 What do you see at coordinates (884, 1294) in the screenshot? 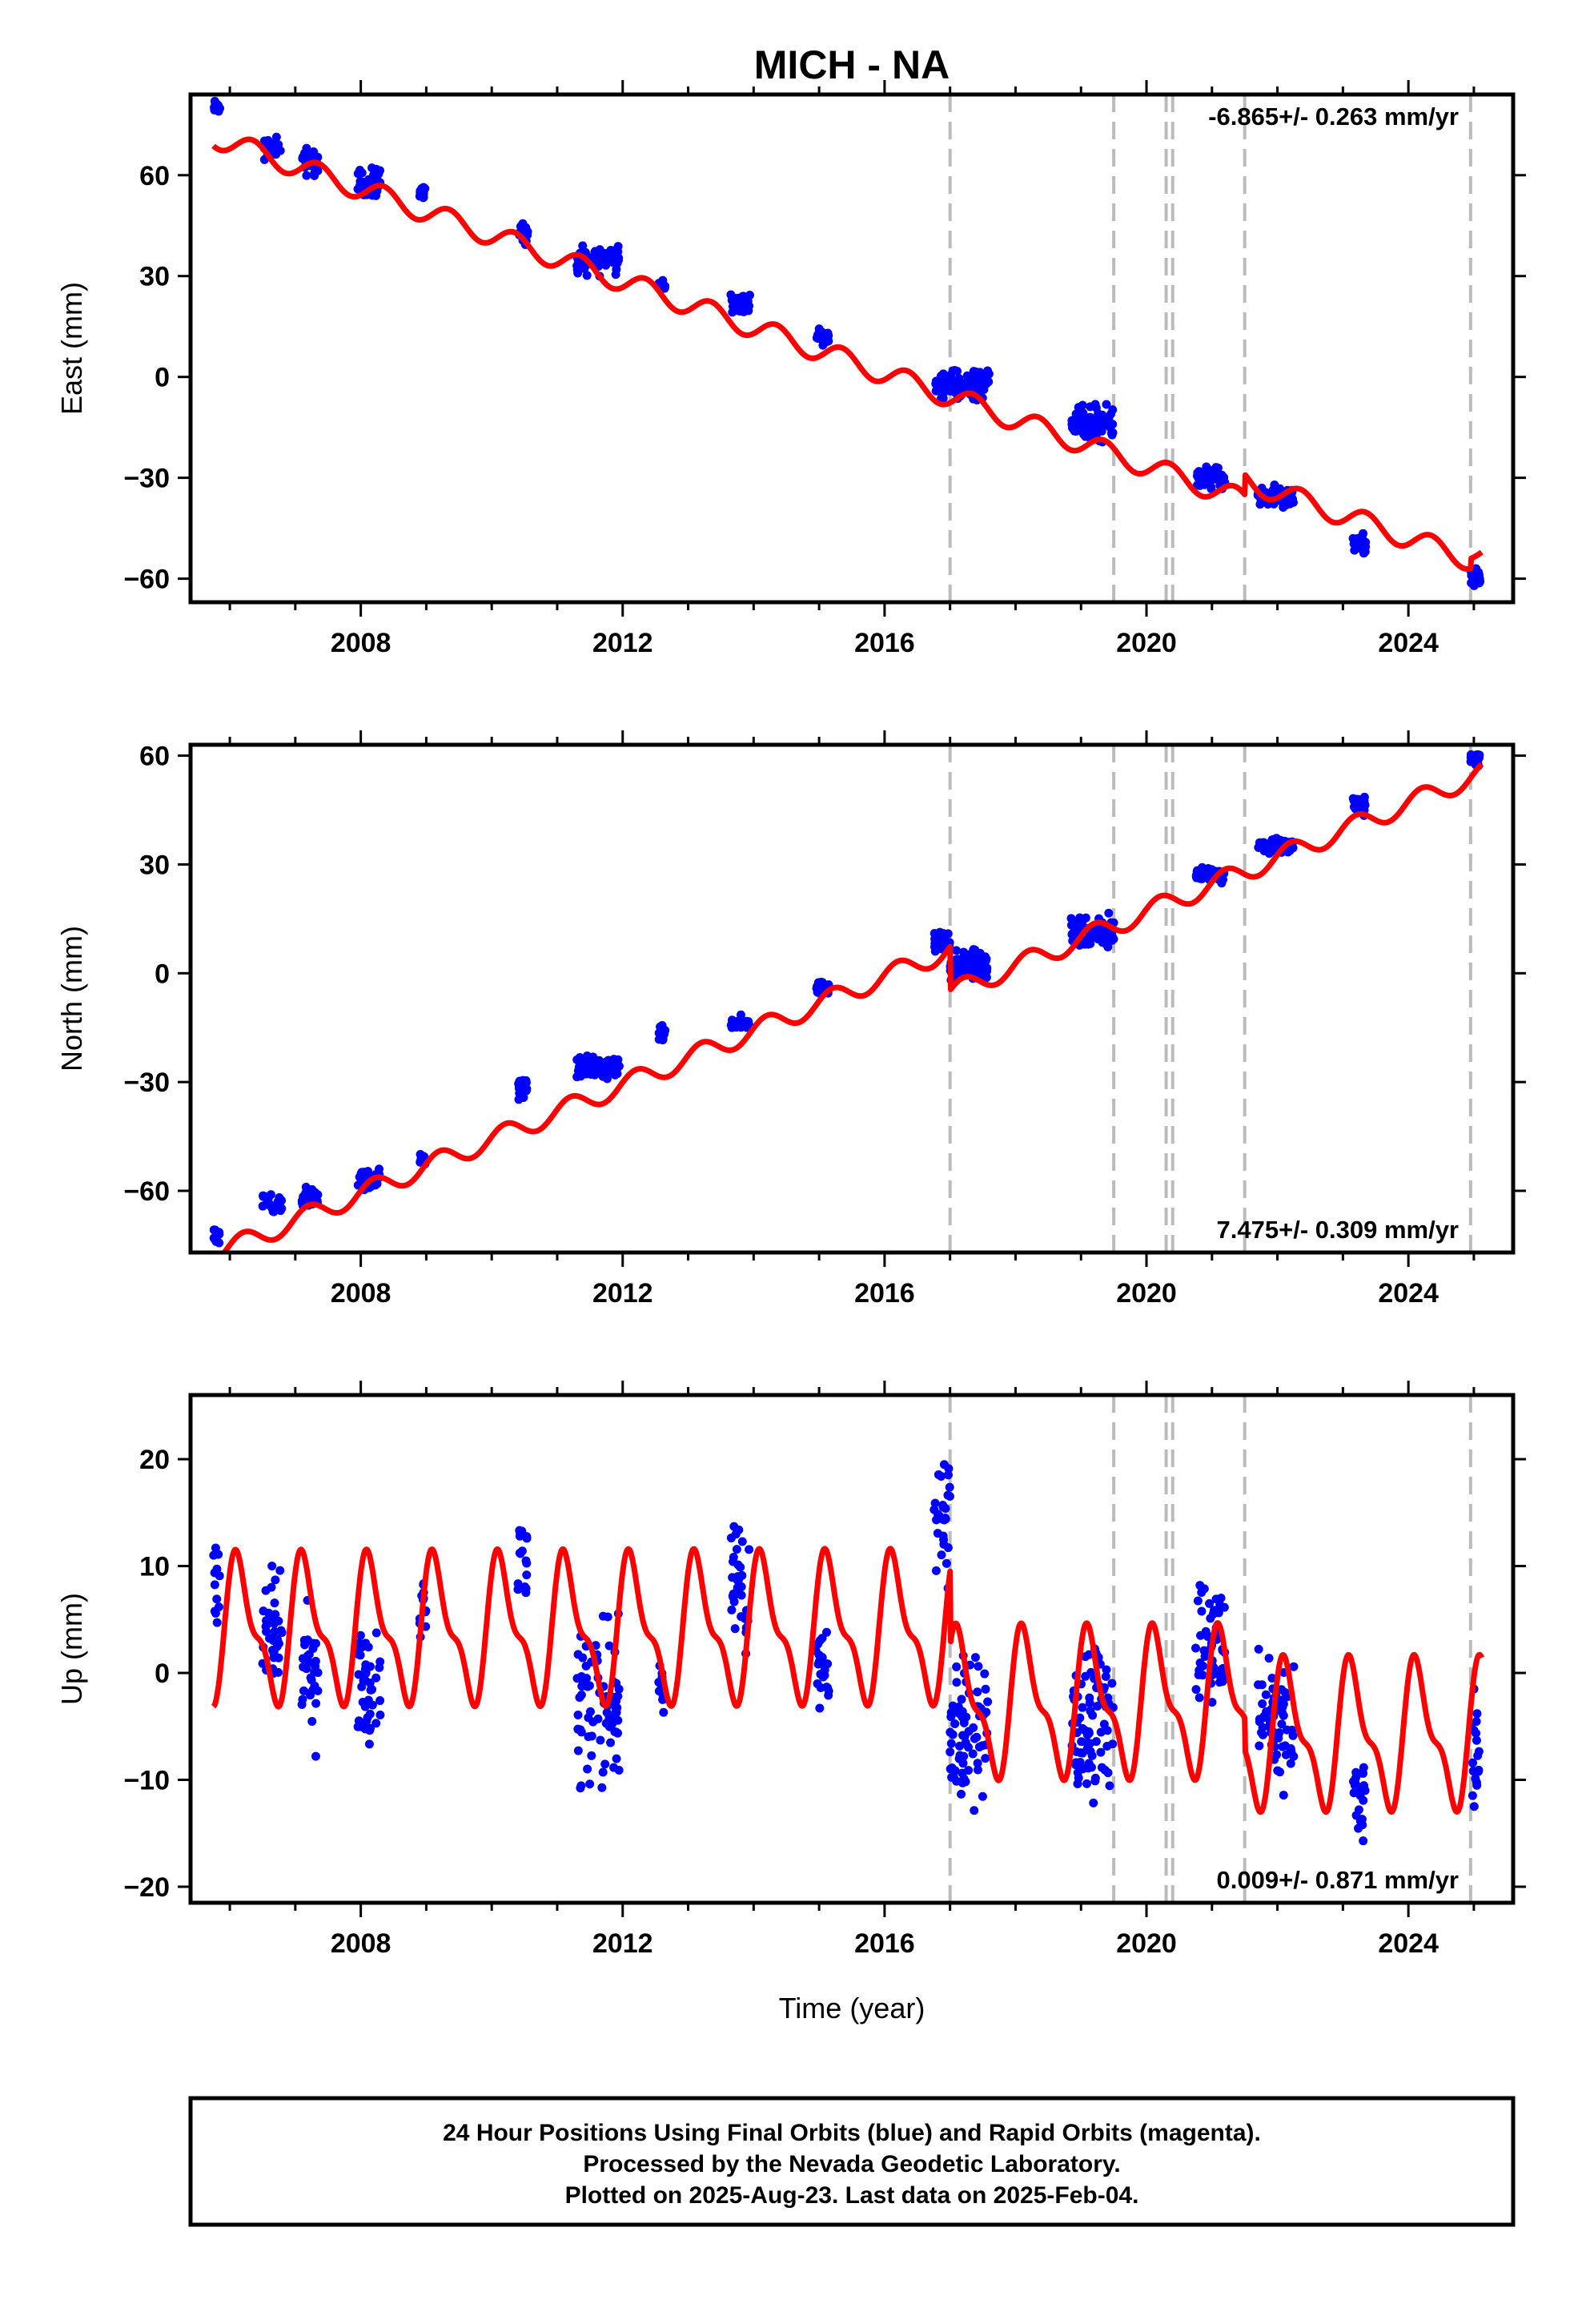
I see `x-tick-label: 2016` at bounding box center [884, 1294].